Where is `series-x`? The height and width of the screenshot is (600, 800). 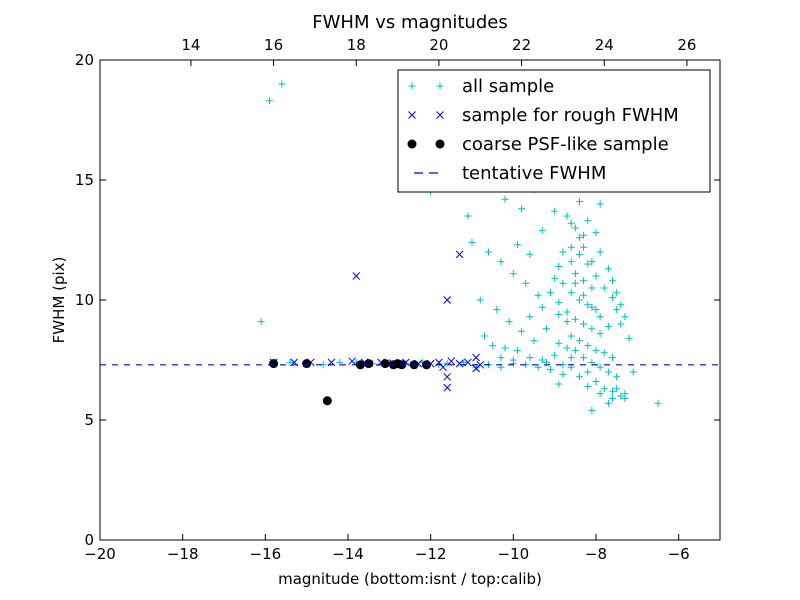
series-x is located at coordinates (377, 321).